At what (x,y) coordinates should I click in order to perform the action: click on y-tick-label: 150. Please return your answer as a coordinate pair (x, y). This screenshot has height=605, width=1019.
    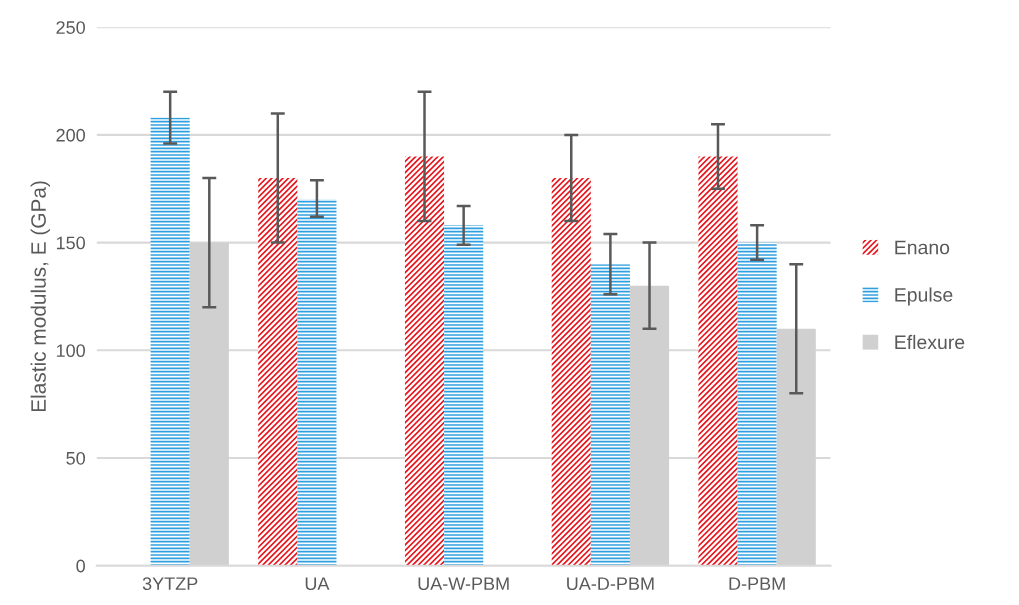
    Looking at the image, I should click on (70, 243).